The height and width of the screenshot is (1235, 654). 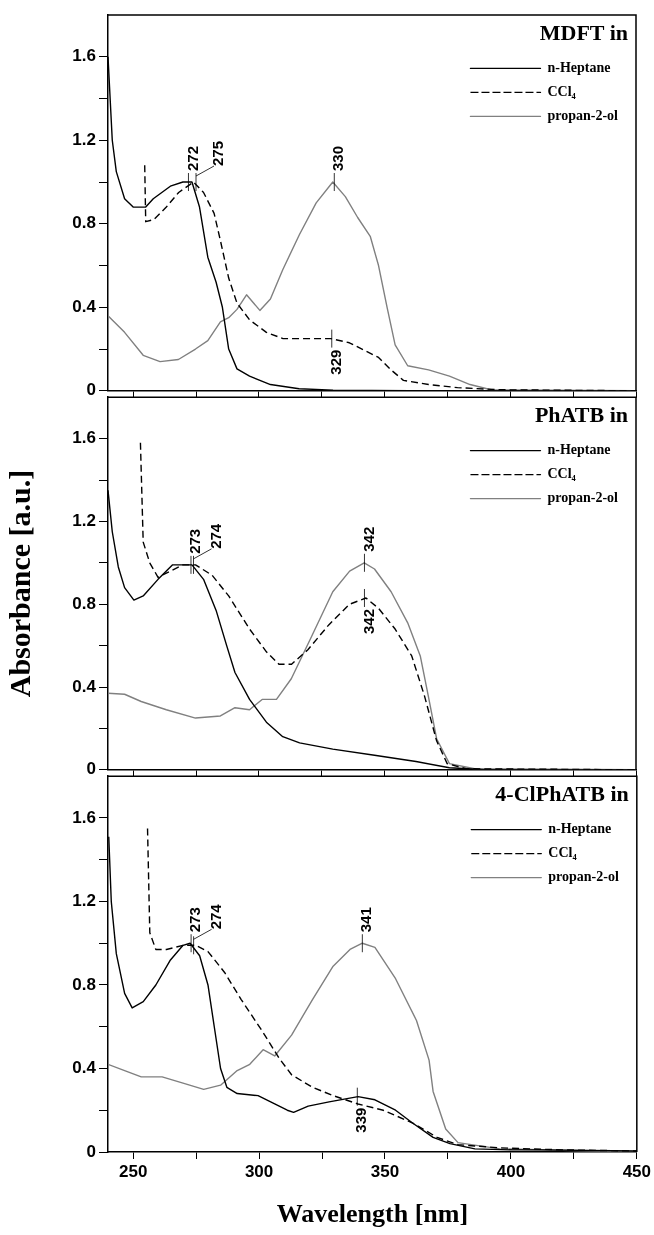 I want to click on annotation: 339, so click(x=361, y=1120).